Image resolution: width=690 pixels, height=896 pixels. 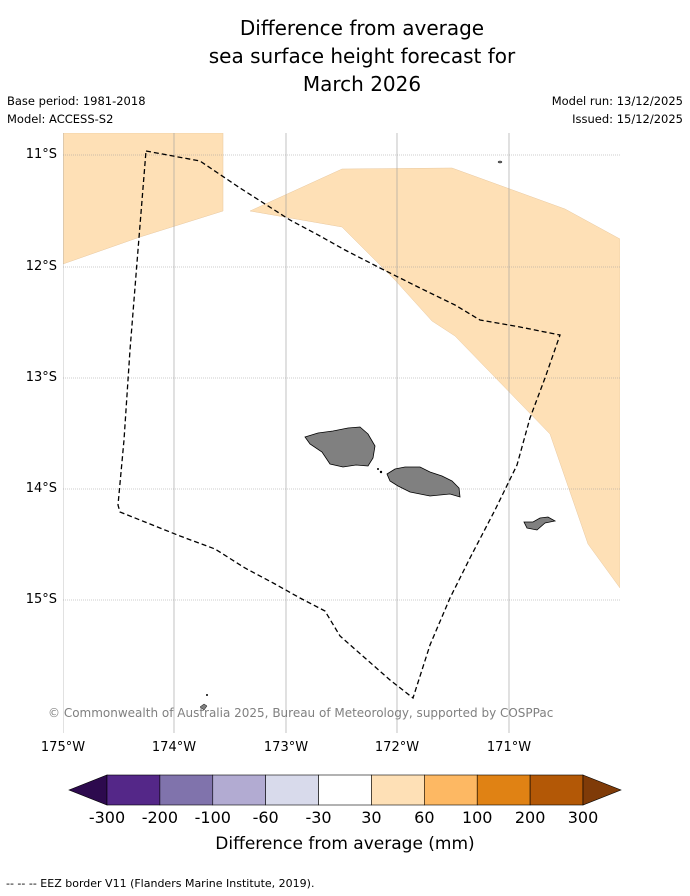 What do you see at coordinates (627, 119) in the screenshot?
I see `issued-date: Issued: 15/12/2025` at bounding box center [627, 119].